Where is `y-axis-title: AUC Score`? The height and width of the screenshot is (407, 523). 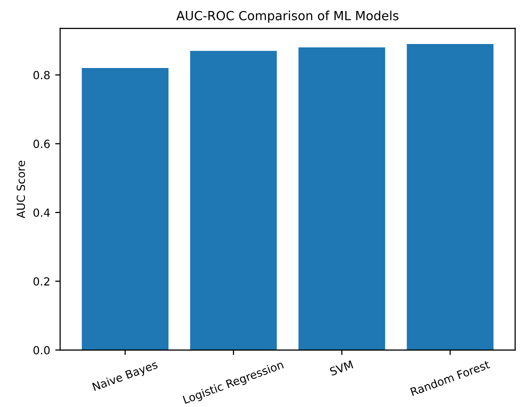
y-axis-title: AUC Score is located at coordinates (21, 189).